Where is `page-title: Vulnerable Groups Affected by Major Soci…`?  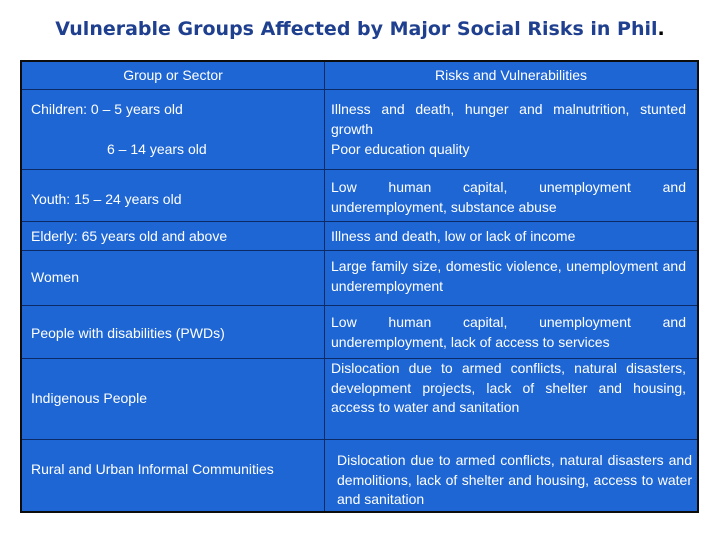 page-title: Vulnerable Groups Affected by Major Soci… is located at coordinates (360, 29).